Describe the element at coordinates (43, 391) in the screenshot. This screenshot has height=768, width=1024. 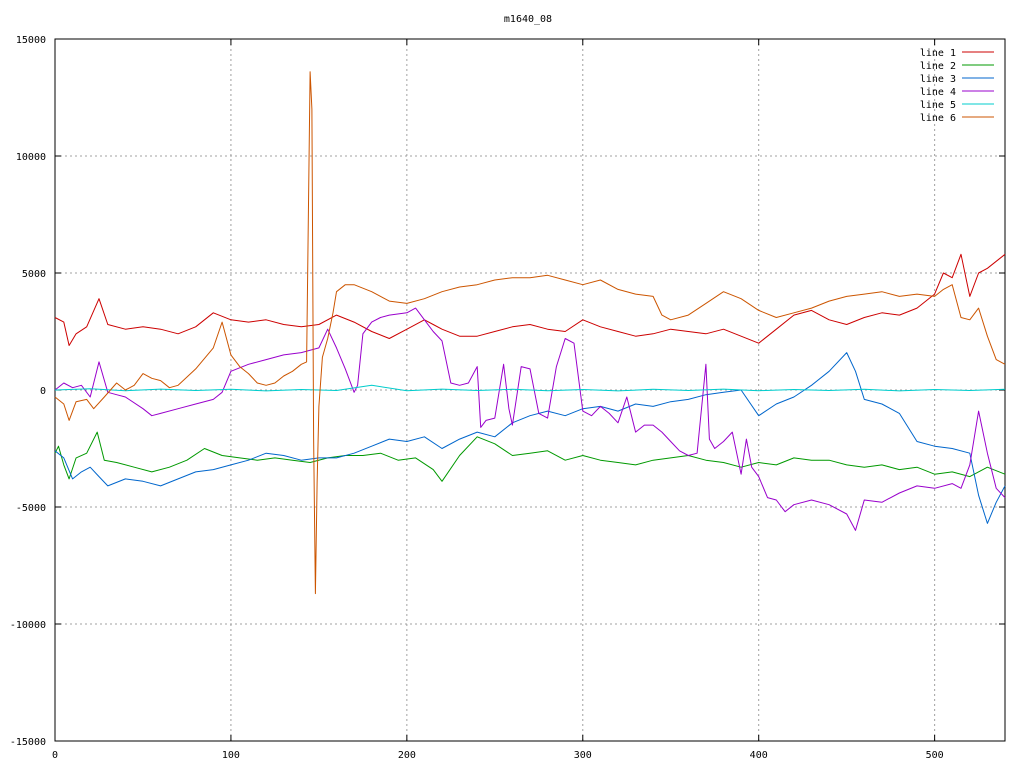
I see `y-tick-label: 0` at that location.